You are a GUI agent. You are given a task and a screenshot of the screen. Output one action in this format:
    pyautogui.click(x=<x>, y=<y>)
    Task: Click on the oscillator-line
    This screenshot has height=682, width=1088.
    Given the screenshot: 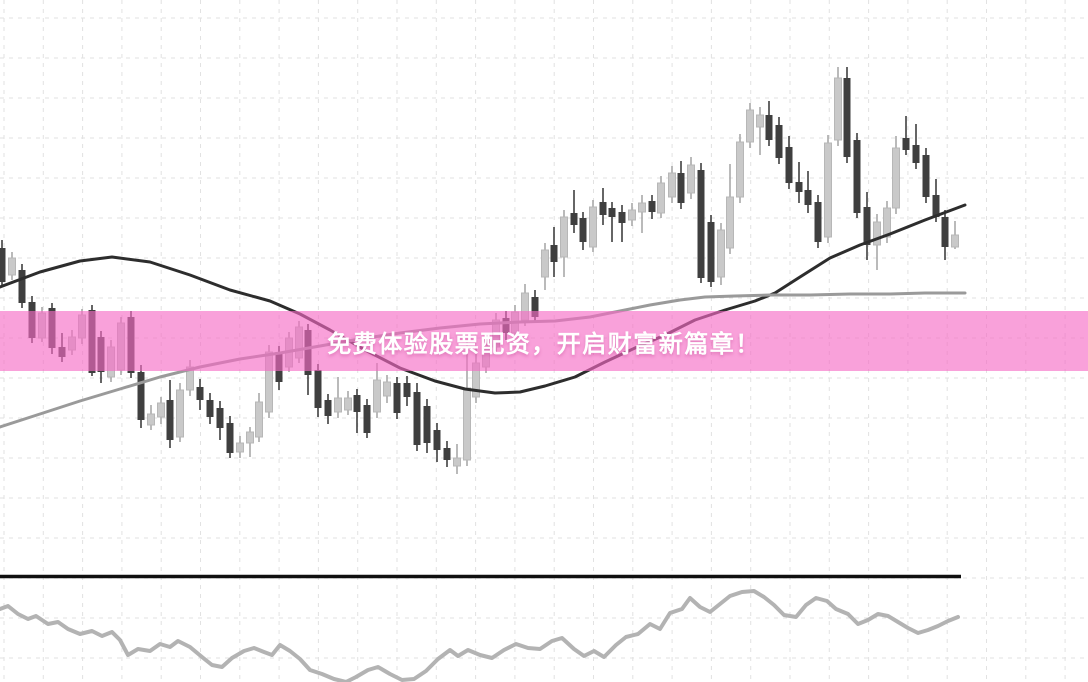 What is the action you would take?
    pyautogui.click(x=480, y=635)
    